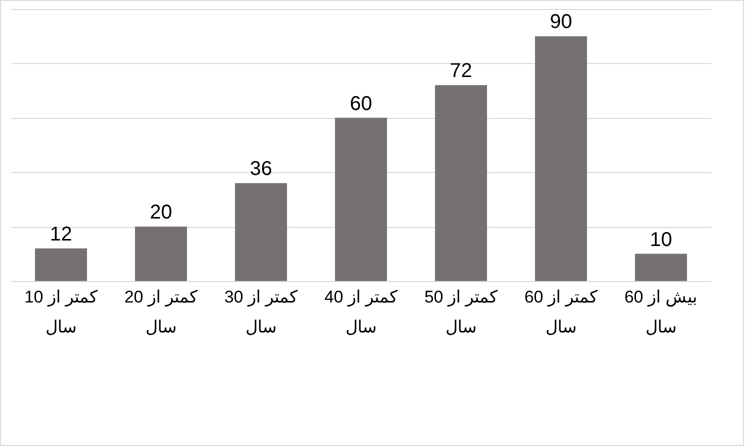 The height and width of the screenshot is (448, 746). I want to click on data-label: 60, so click(361, 103).